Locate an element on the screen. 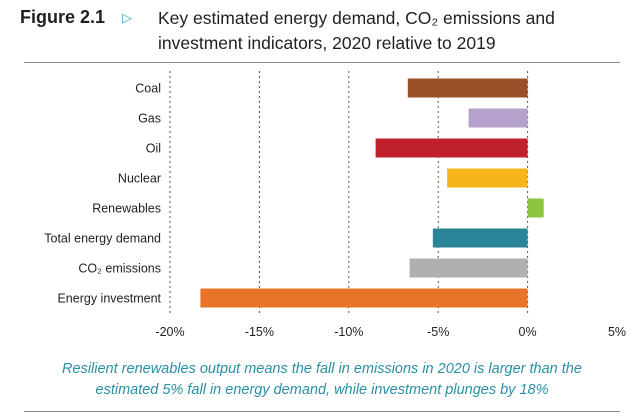 This screenshot has height=418, width=640. category-label: Oil is located at coordinates (153, 149).